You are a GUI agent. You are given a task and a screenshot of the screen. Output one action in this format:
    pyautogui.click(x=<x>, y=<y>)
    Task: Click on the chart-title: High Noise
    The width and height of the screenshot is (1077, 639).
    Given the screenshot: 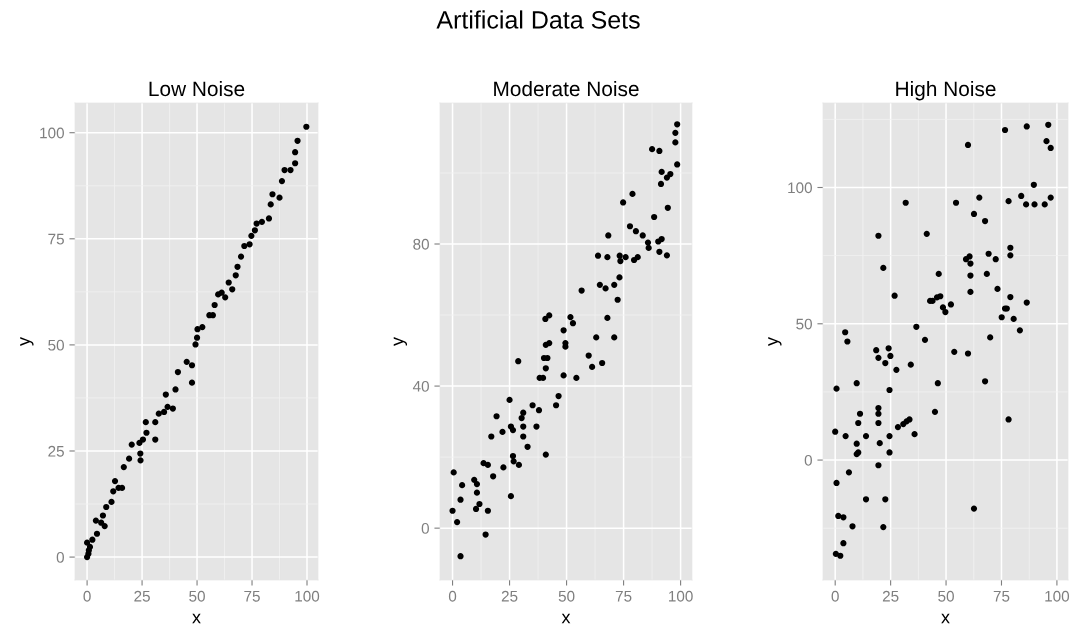 What is the action you would take?
    pyautogui.click(x=946, y=90)
    